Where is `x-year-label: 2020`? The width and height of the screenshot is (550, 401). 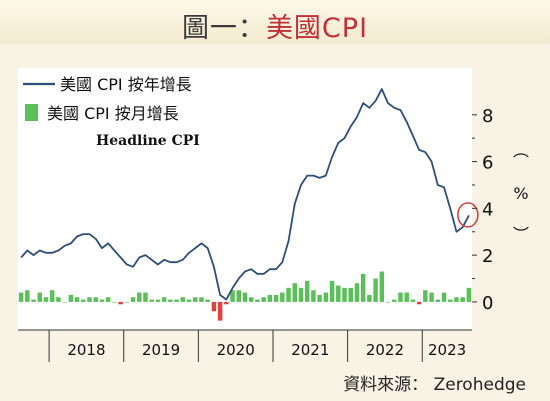 x-year-label: 2020 is located at coordinates (236, 350).